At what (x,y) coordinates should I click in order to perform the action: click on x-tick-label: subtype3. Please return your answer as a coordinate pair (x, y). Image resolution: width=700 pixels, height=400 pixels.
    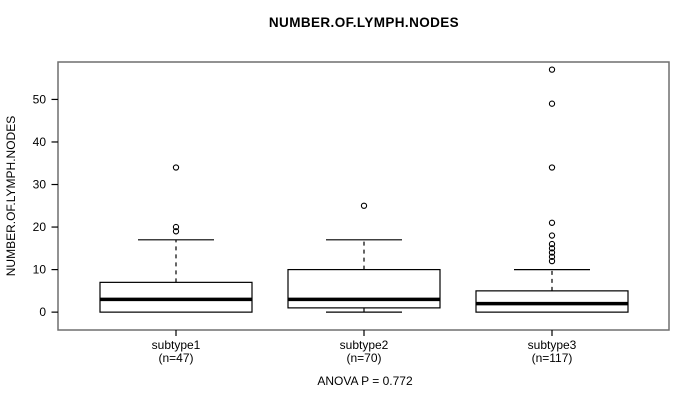
    Looking at the image, I should click on (552, 345).